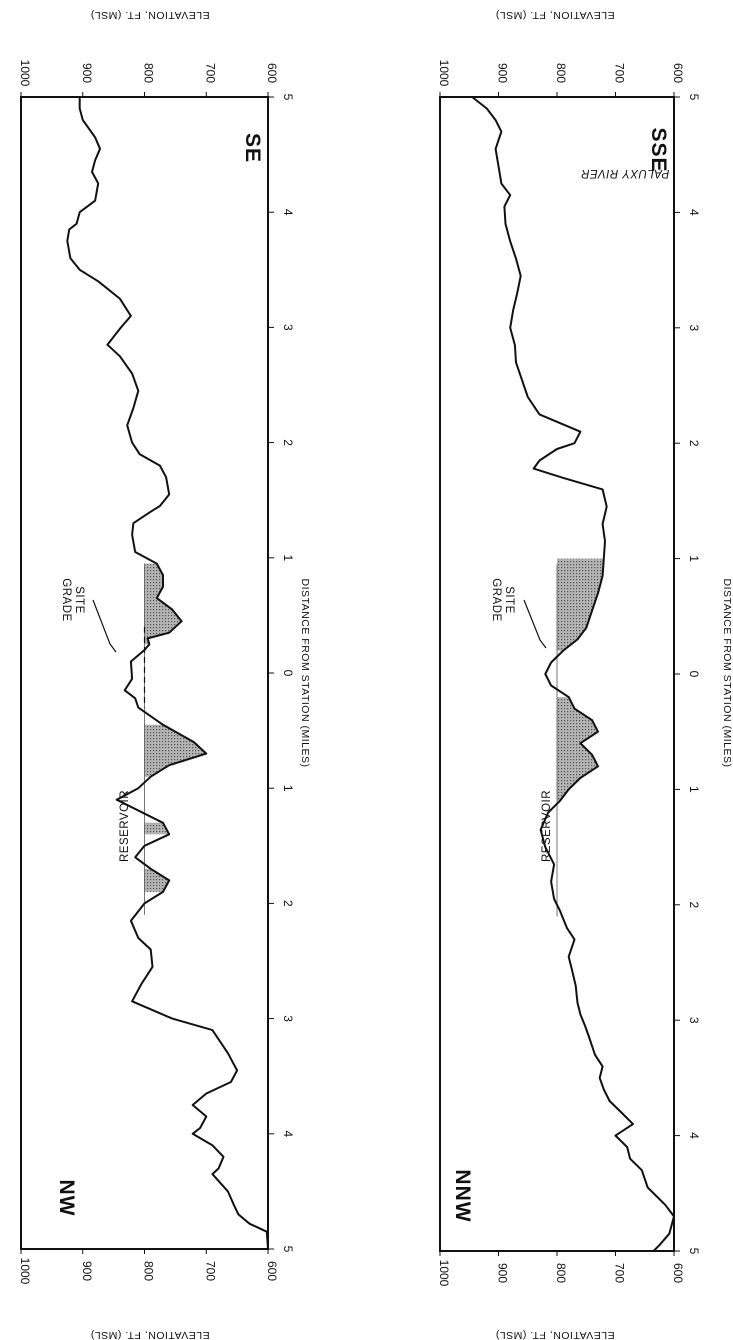 The image size is (733, 1340). Describe the element at coordinates (625, 173) in the screenshot. I see `annotation-paluxy-river: PALUXY RIVER` at that location.